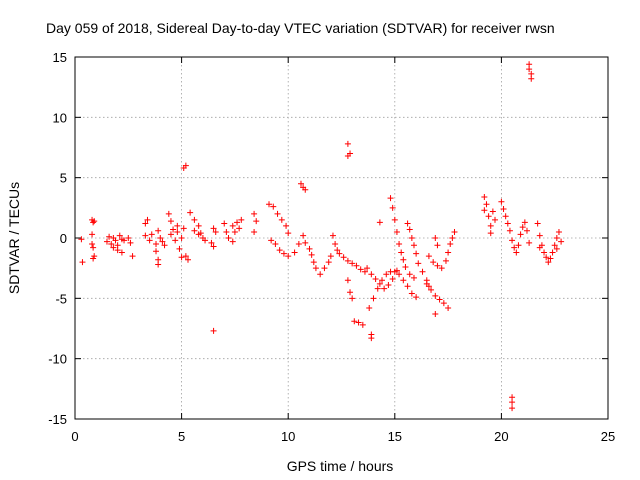 This screenshot has width=640, height=480. I want to click on y-tick-label: 10, so click(60, 117).